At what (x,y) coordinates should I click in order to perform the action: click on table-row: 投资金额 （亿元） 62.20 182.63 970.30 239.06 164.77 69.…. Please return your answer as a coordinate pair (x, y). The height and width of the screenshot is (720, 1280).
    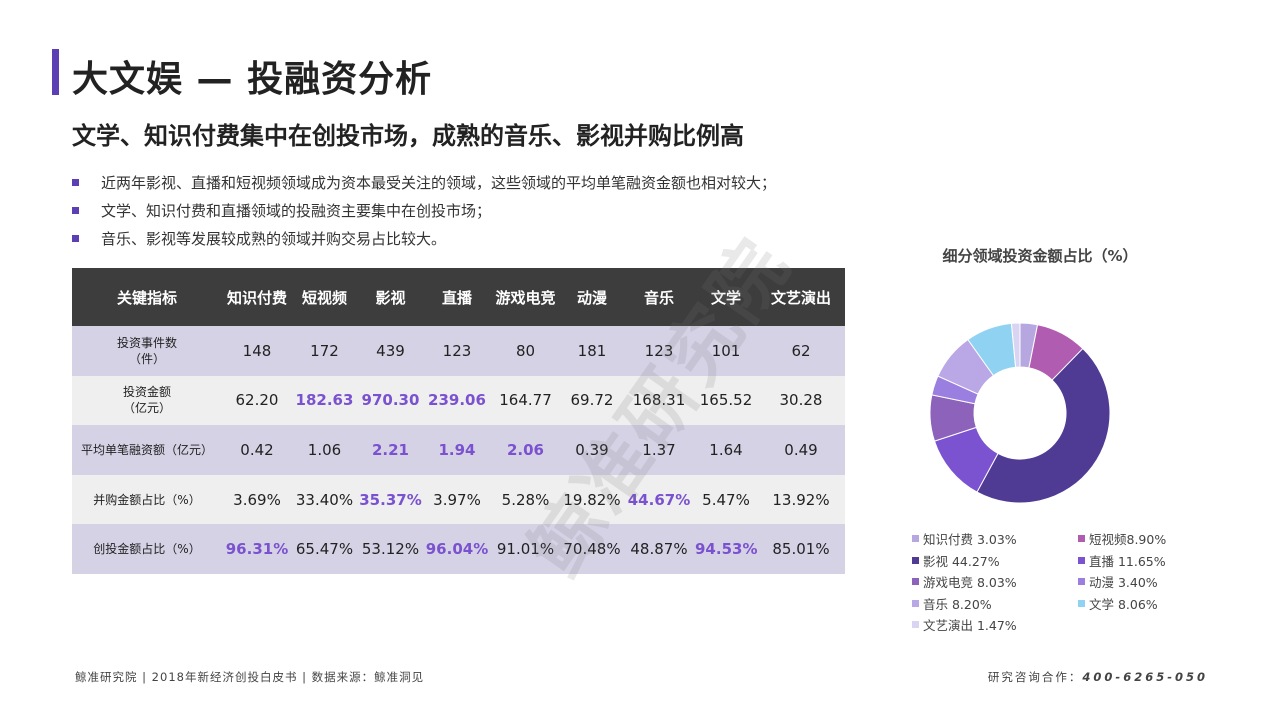
    Looking at the image, I should click on (458, 400).